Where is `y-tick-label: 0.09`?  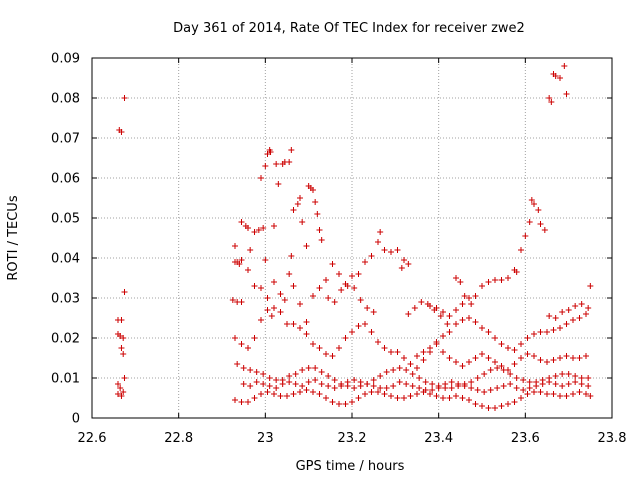 y-tick-label: 0.09 is located at coordinates (65, 59).